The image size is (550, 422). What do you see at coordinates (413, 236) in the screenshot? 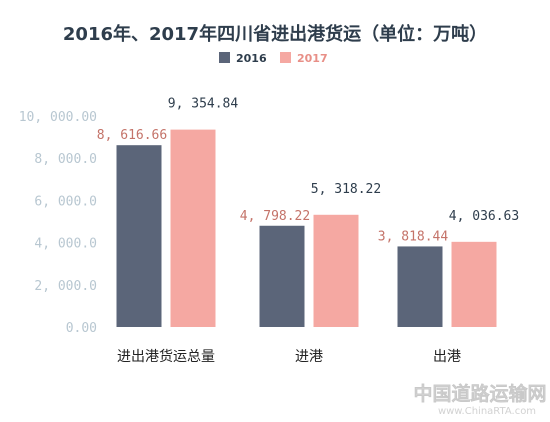
I see `data-label-2016-2: 3, 818.44` at bounding box center [413, 236].